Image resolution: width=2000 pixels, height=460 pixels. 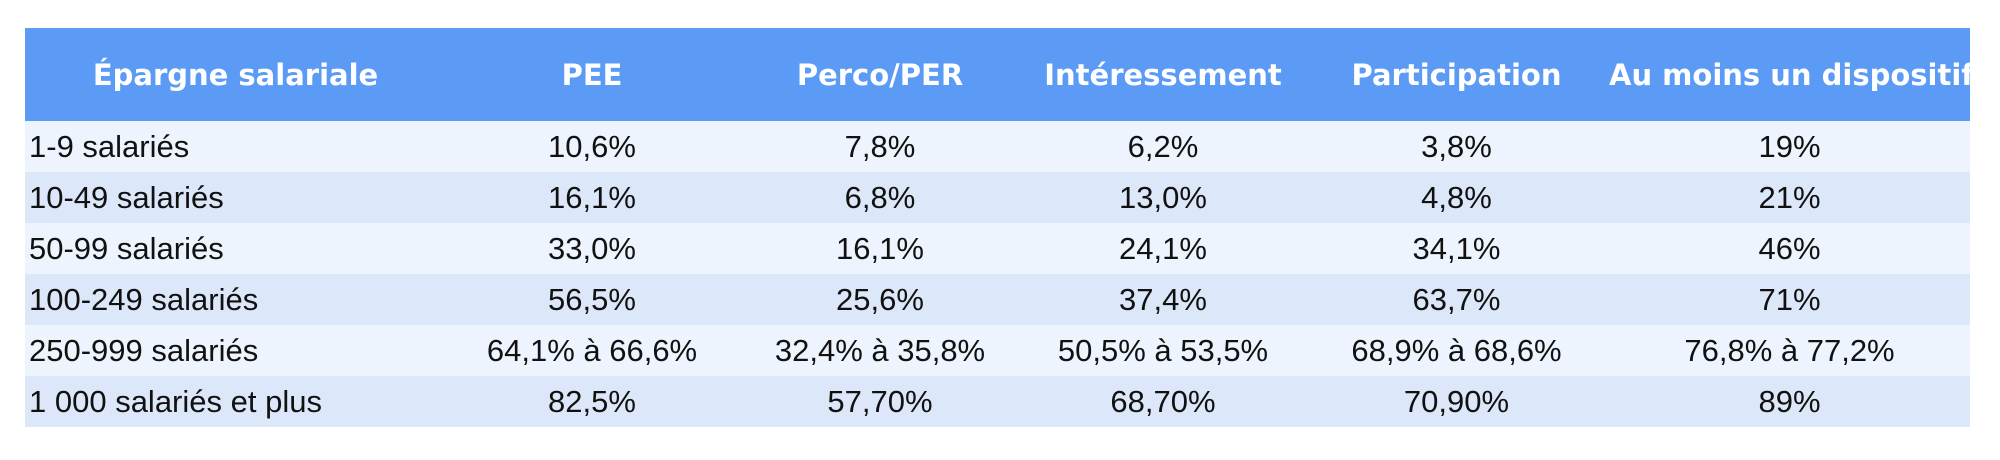 What do you see at coordinates (235, 74) in the screenshot?
I see `header-cell: Épargne salariale` at bounding box center [235, 74].